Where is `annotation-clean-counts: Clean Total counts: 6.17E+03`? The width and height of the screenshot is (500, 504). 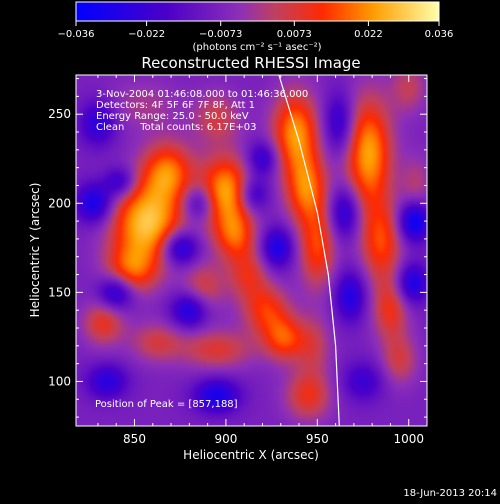 annotation-clean-counts: Clean Total counts: 6.17E+03 is located at coordinates (176, 127).